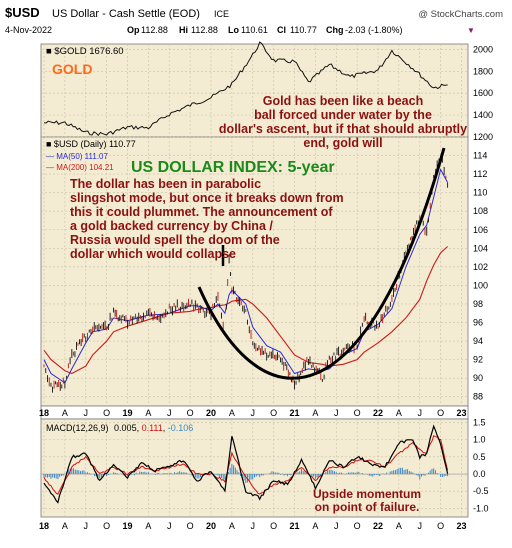 Image resolution: width=512 pixels, height=548 pixels. I want to click on gold-price-line, so click(245, 89).